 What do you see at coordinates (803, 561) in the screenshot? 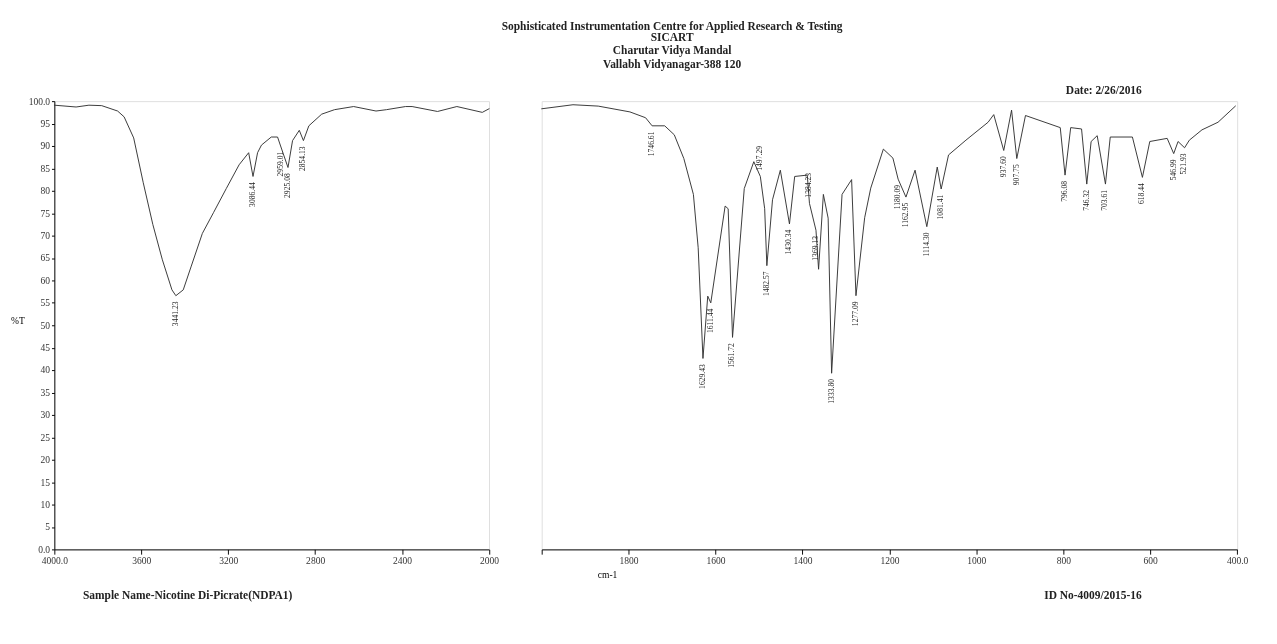
I see `x-tick-label: 1400` at bounding box center [803, 561].